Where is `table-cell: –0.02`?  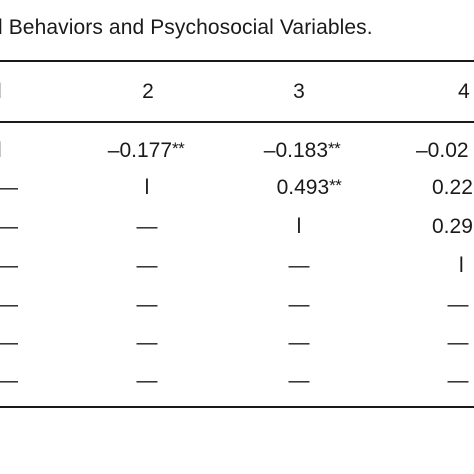 table-cell: –0.02 is located at coordinates (442, 150).